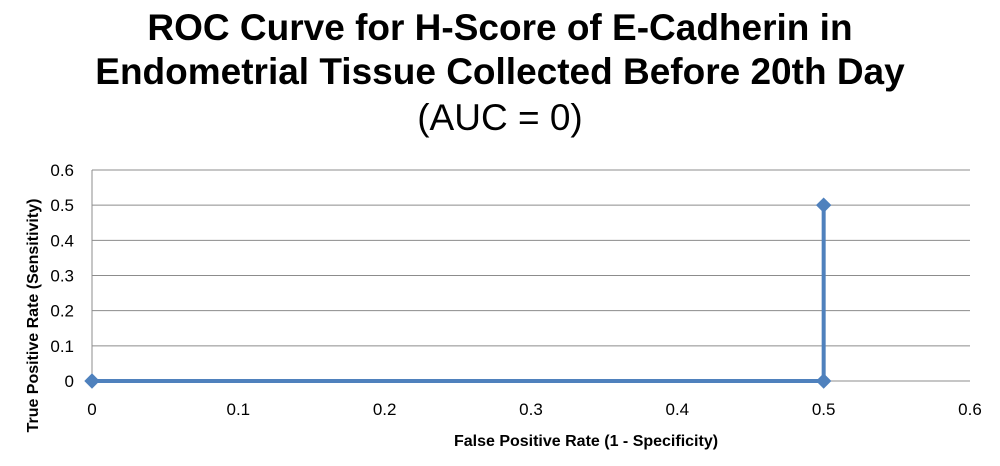 Image resolution: width=1000 pixels, height=466 pixels. Describe the element at coordinates (500, 27) in the screenshot. I see `chart-title-line-1: ROC Curve for H-Score of E-Cadherin in` at that location.